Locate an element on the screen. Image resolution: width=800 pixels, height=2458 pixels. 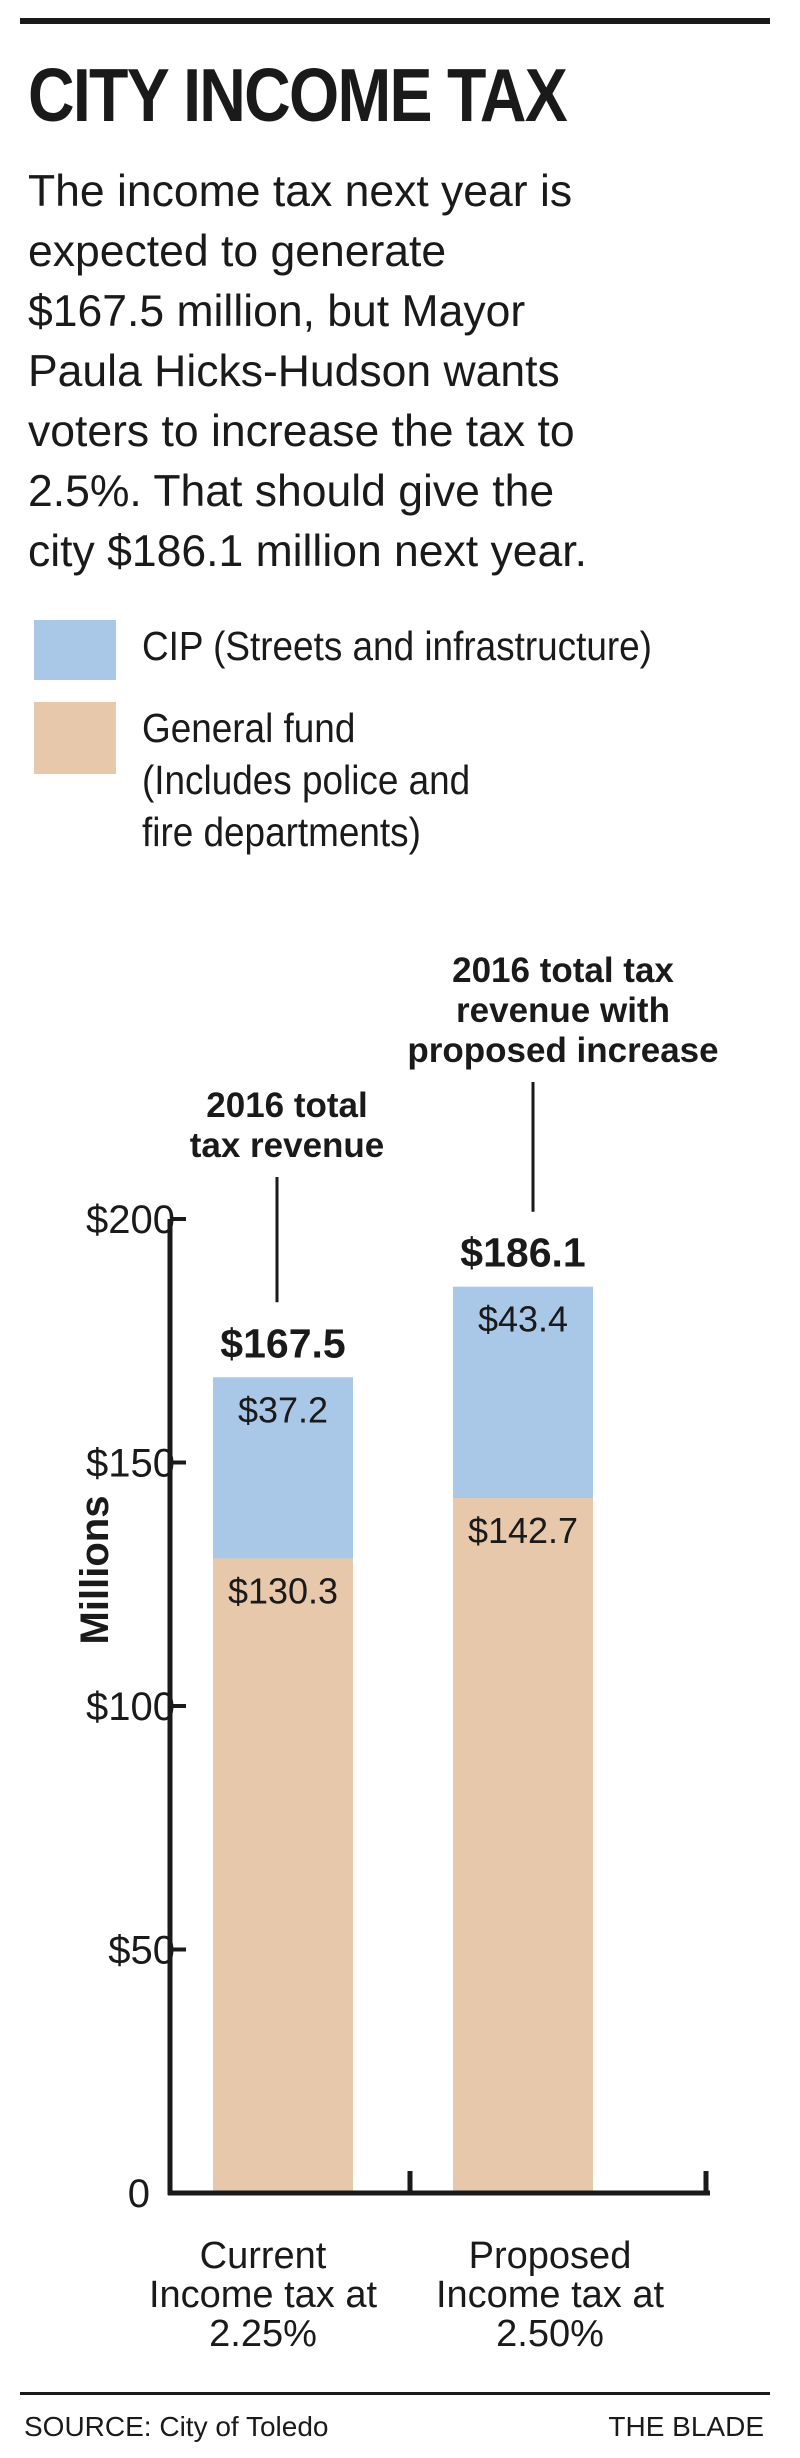
legend-label-cip: CIP (Streets and infrastructure) is located at coordinates (397, 646).